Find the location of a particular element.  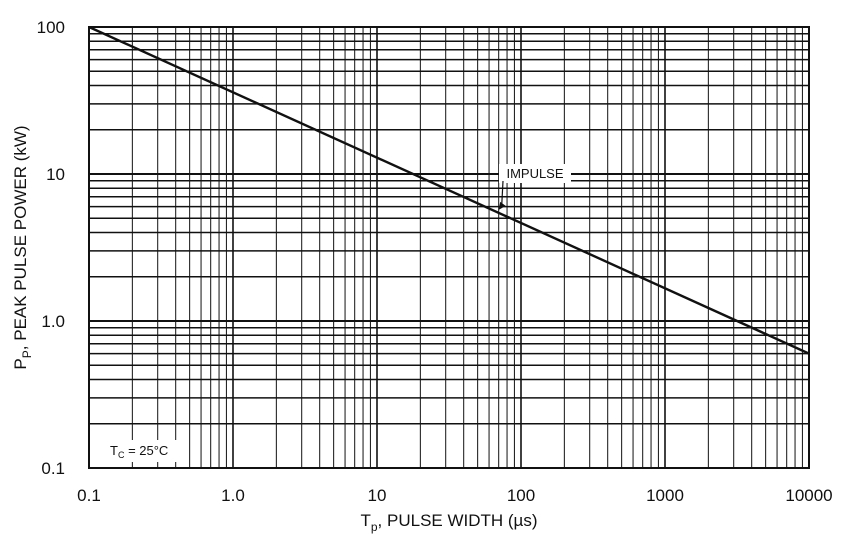

tc-label-rest: = 25°C is located at coordinates (146, 450).